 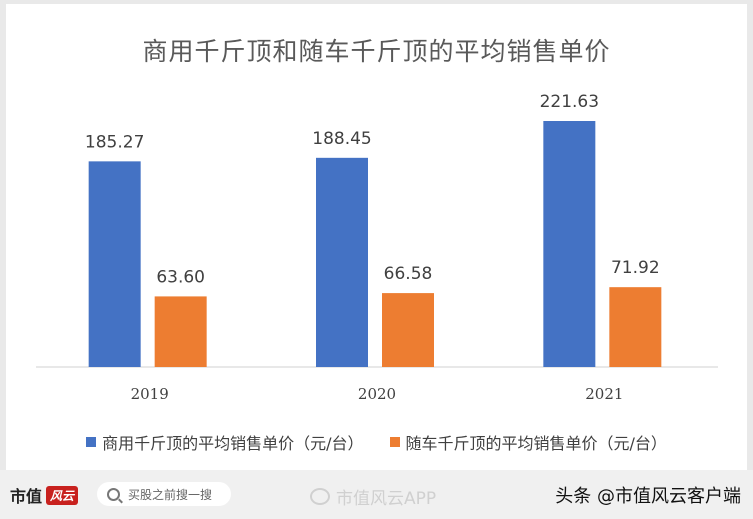 I want to click on weibo-watermark: 市值风云APP, so click(x=373, y=496).